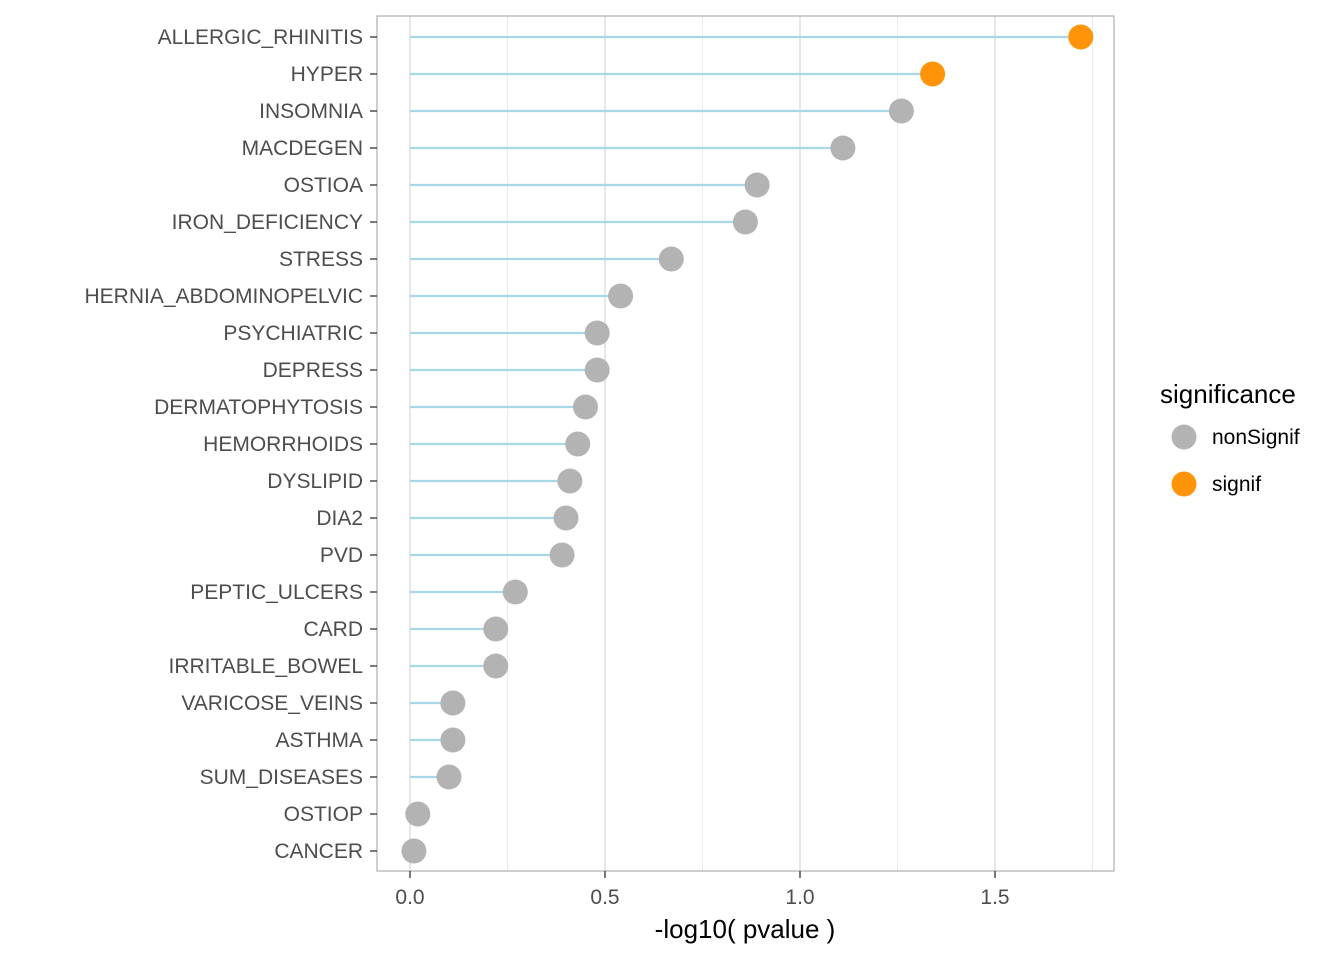  I want to click on y-tick-label: INSOMNIA, so click(311, 111).